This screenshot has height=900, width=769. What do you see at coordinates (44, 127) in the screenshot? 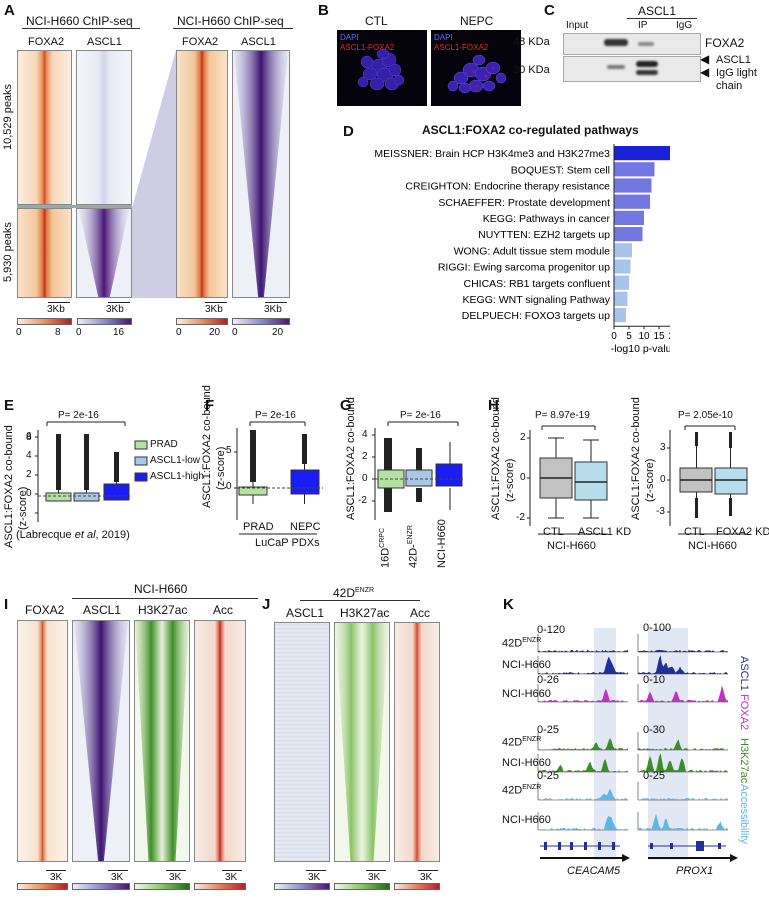
I see `heatmap-foxa2-top` at bounding box center [44, 127].